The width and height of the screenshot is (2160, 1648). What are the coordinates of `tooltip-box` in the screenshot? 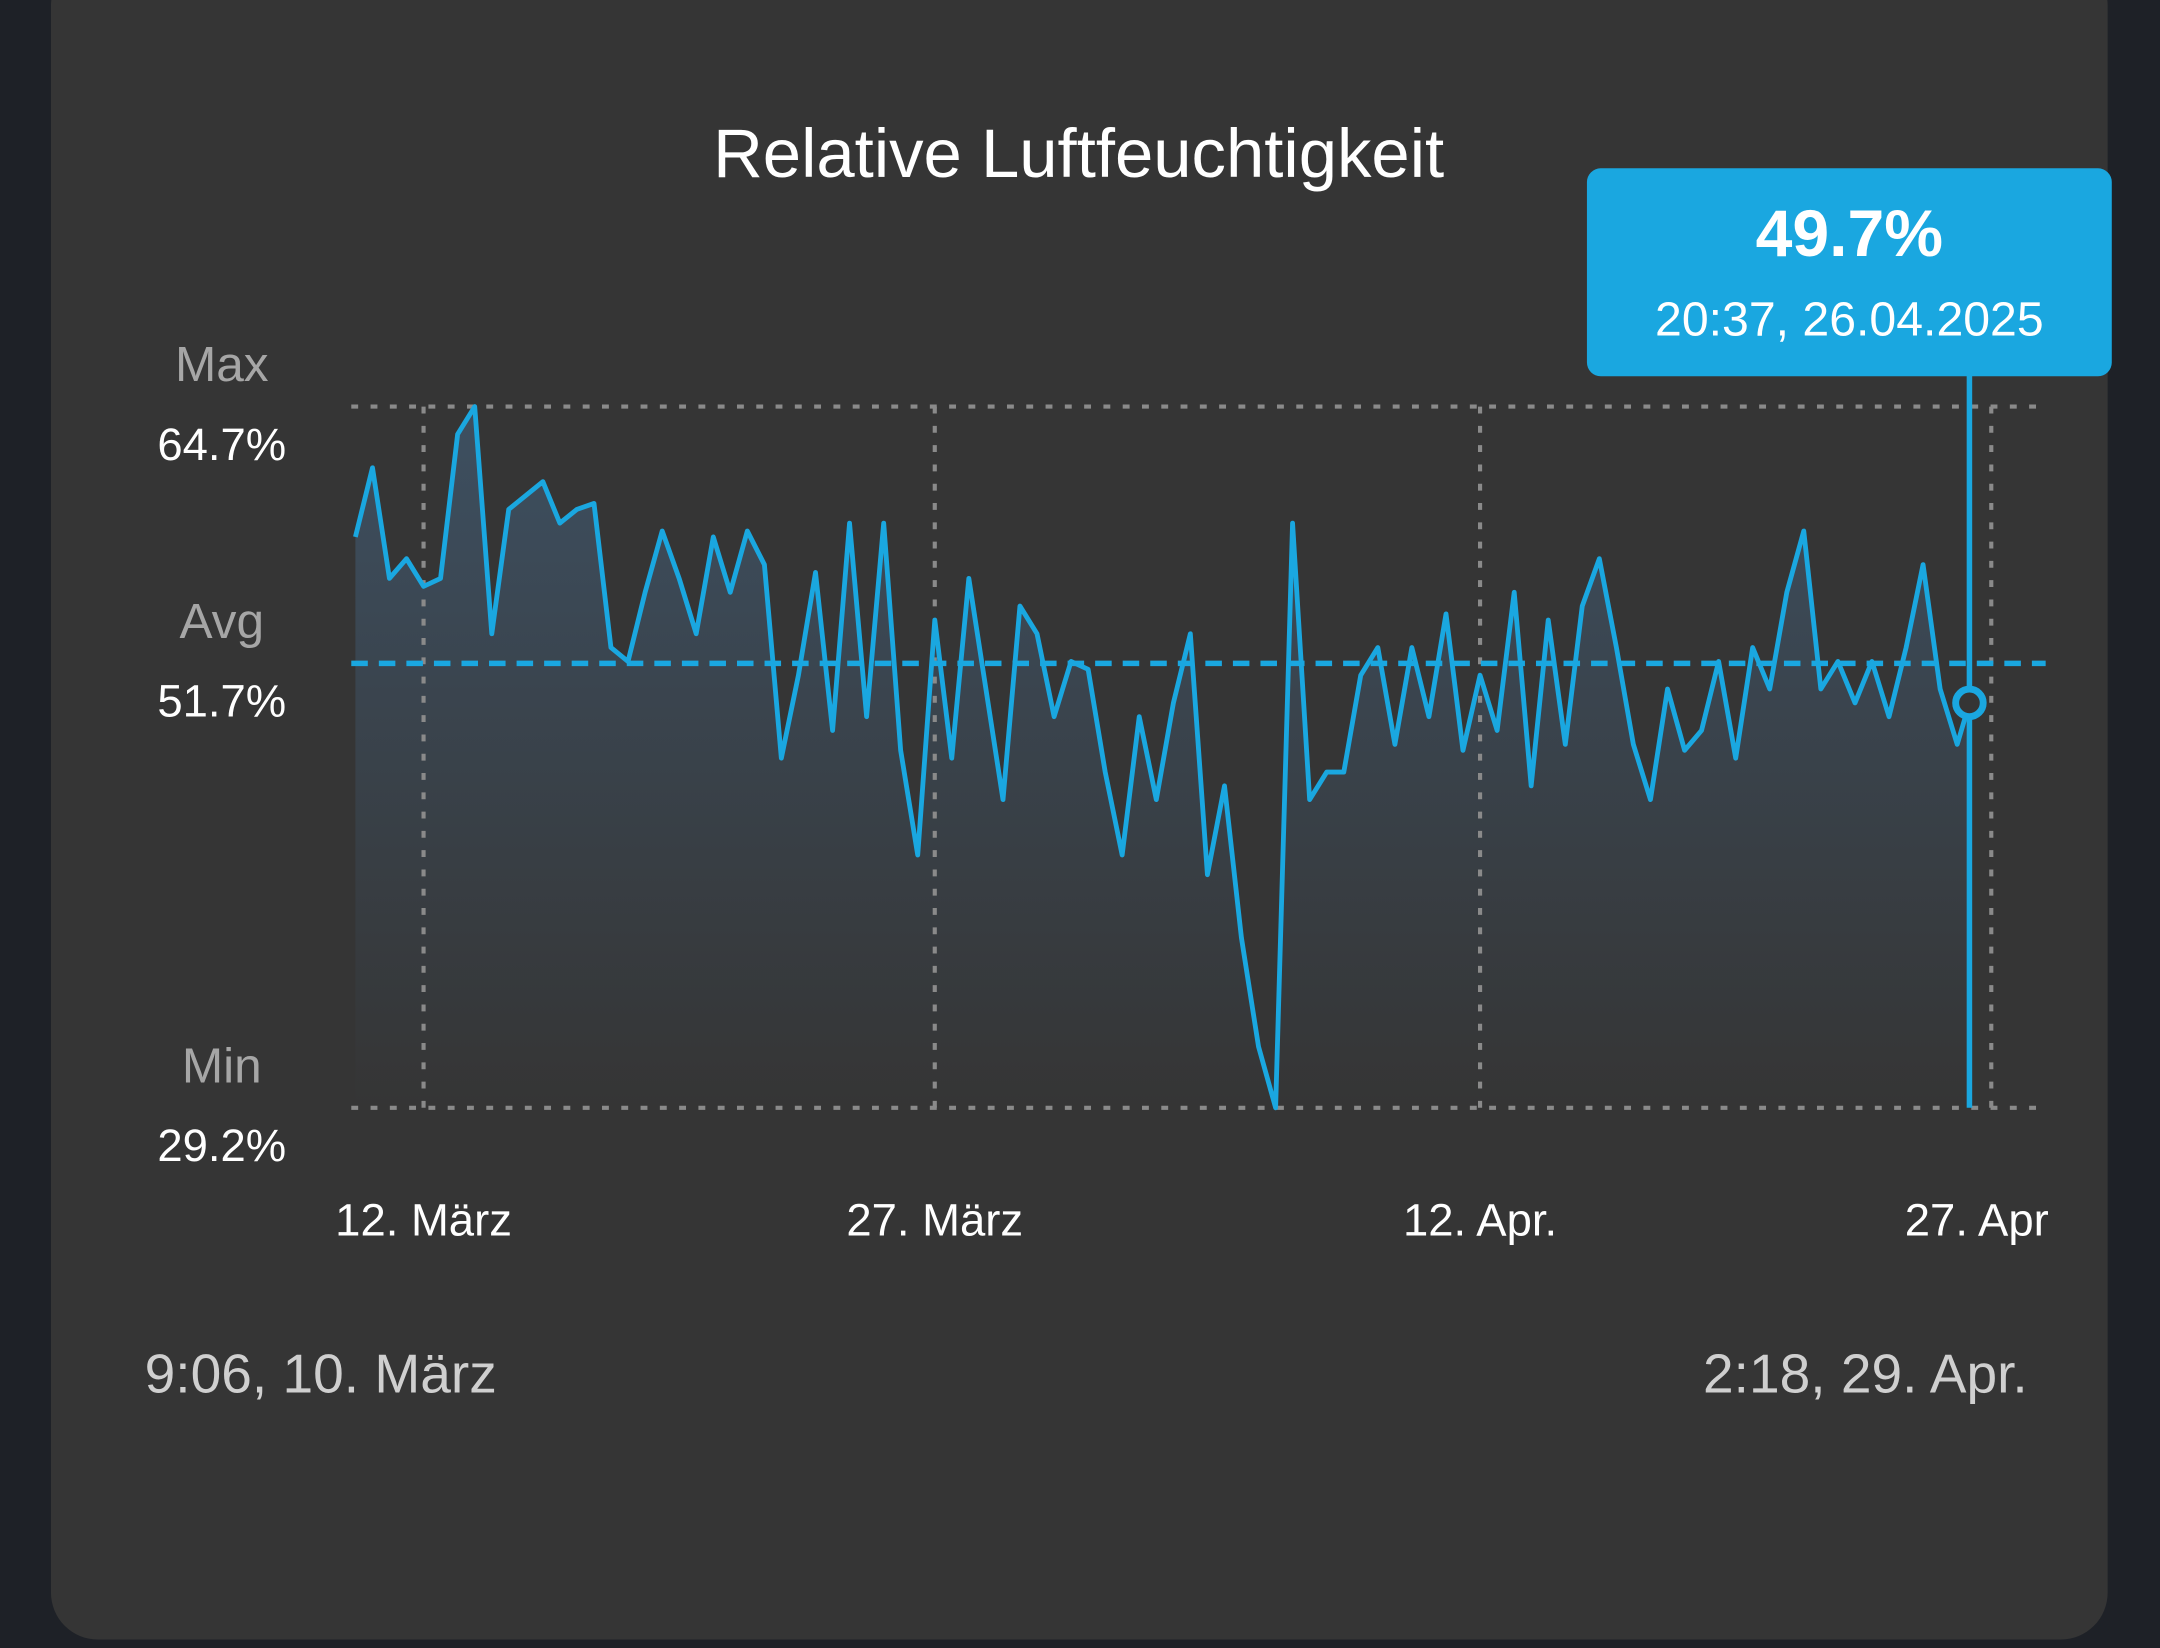 It's located at (1849, 272).